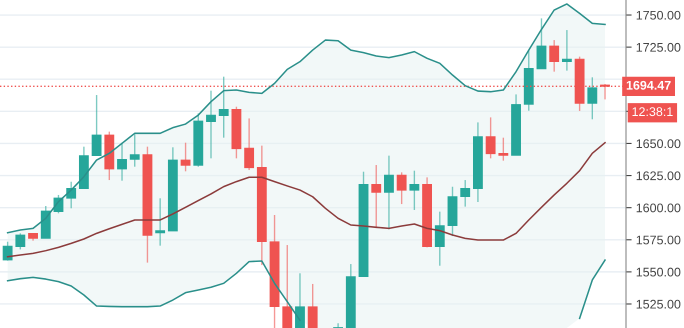  Describe the element at coordinates (658, 240) in the screenshot. I see `y-tick-label: 1575.00` at that location.